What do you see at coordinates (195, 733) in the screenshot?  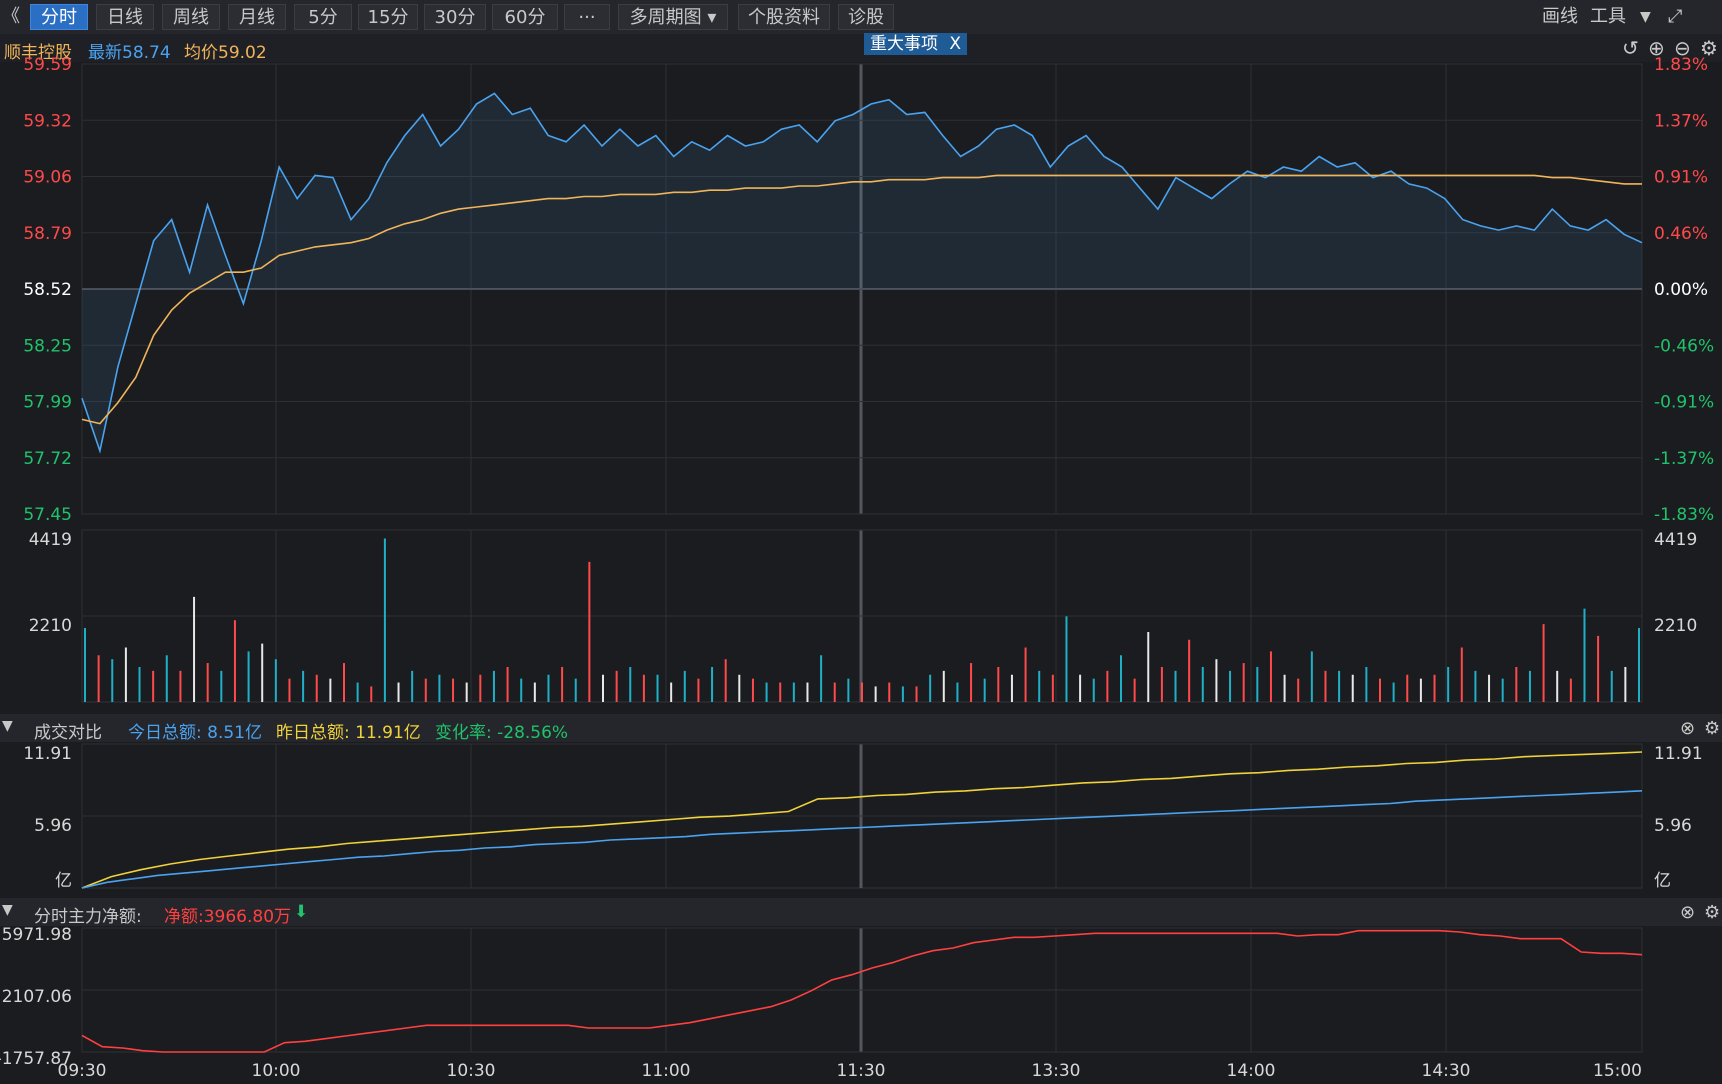 I see `today-amount: 今日总额: 8.51亿` at bounding box center [195, 733].